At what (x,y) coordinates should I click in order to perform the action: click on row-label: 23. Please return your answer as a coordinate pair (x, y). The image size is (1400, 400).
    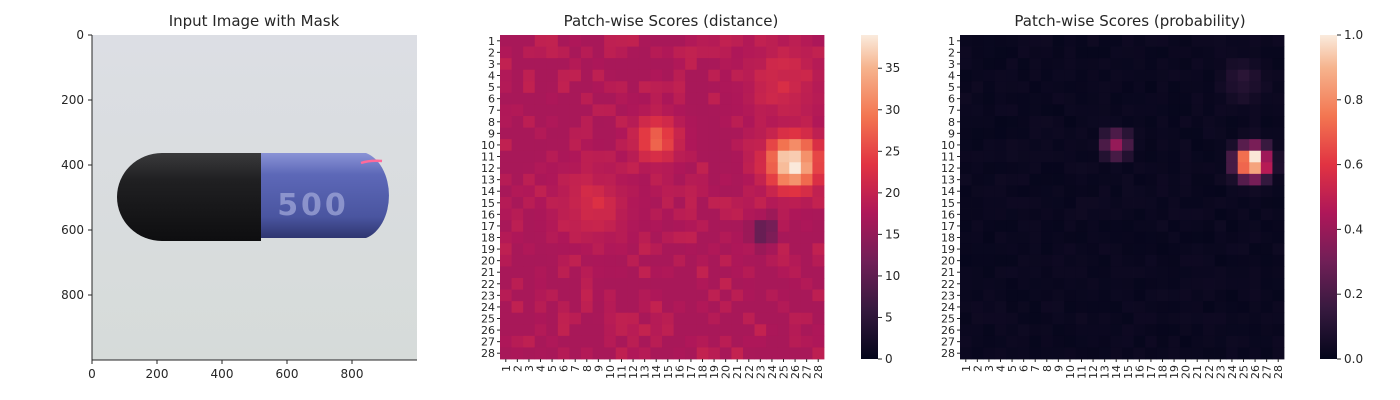
    Looking at the image, I should click on (948, 295).